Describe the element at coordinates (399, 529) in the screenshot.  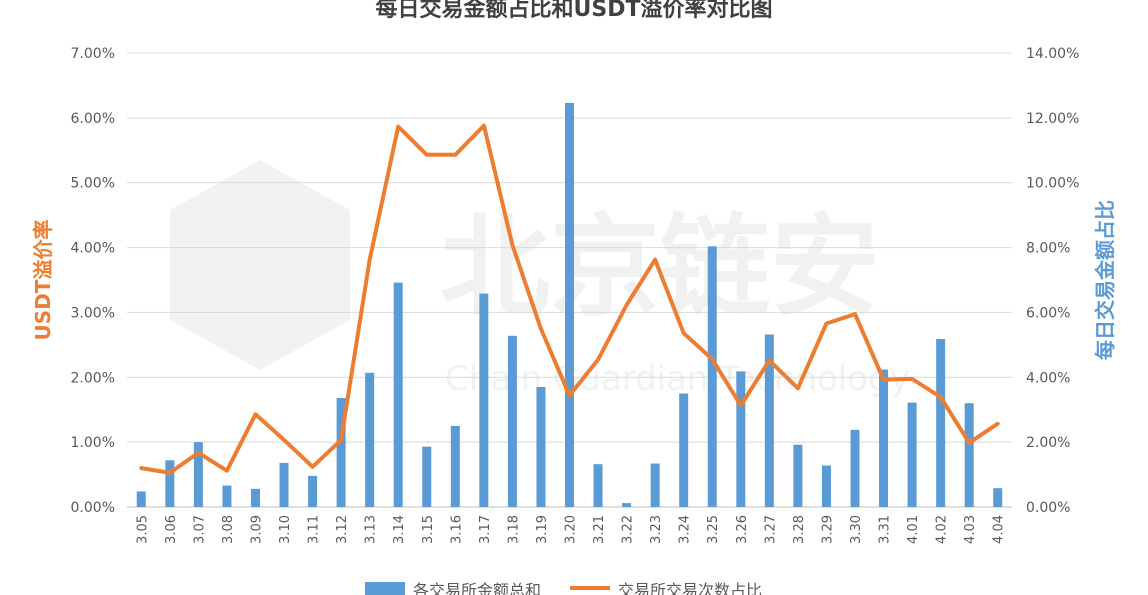
I see `x-tick-label: 3.14` at that location.